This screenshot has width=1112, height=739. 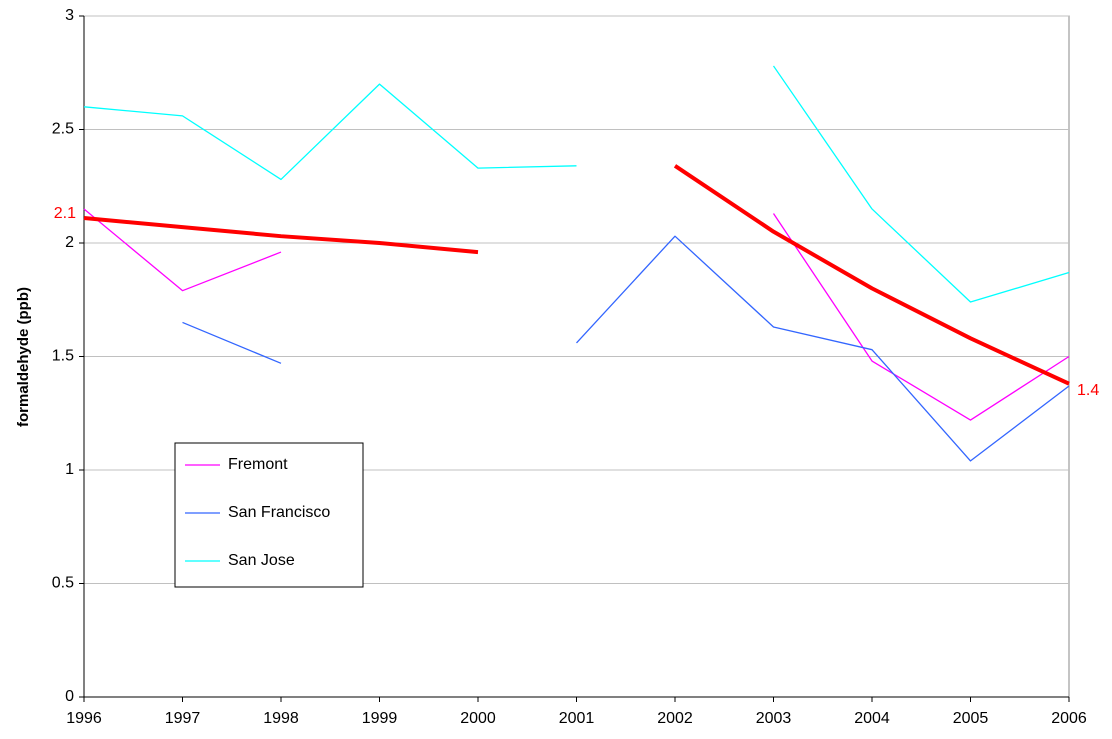 What do you see at coordinates (971, 718) in the screenshot?
I see `x-tick-label: 2005` at bounding box center [971, 718].